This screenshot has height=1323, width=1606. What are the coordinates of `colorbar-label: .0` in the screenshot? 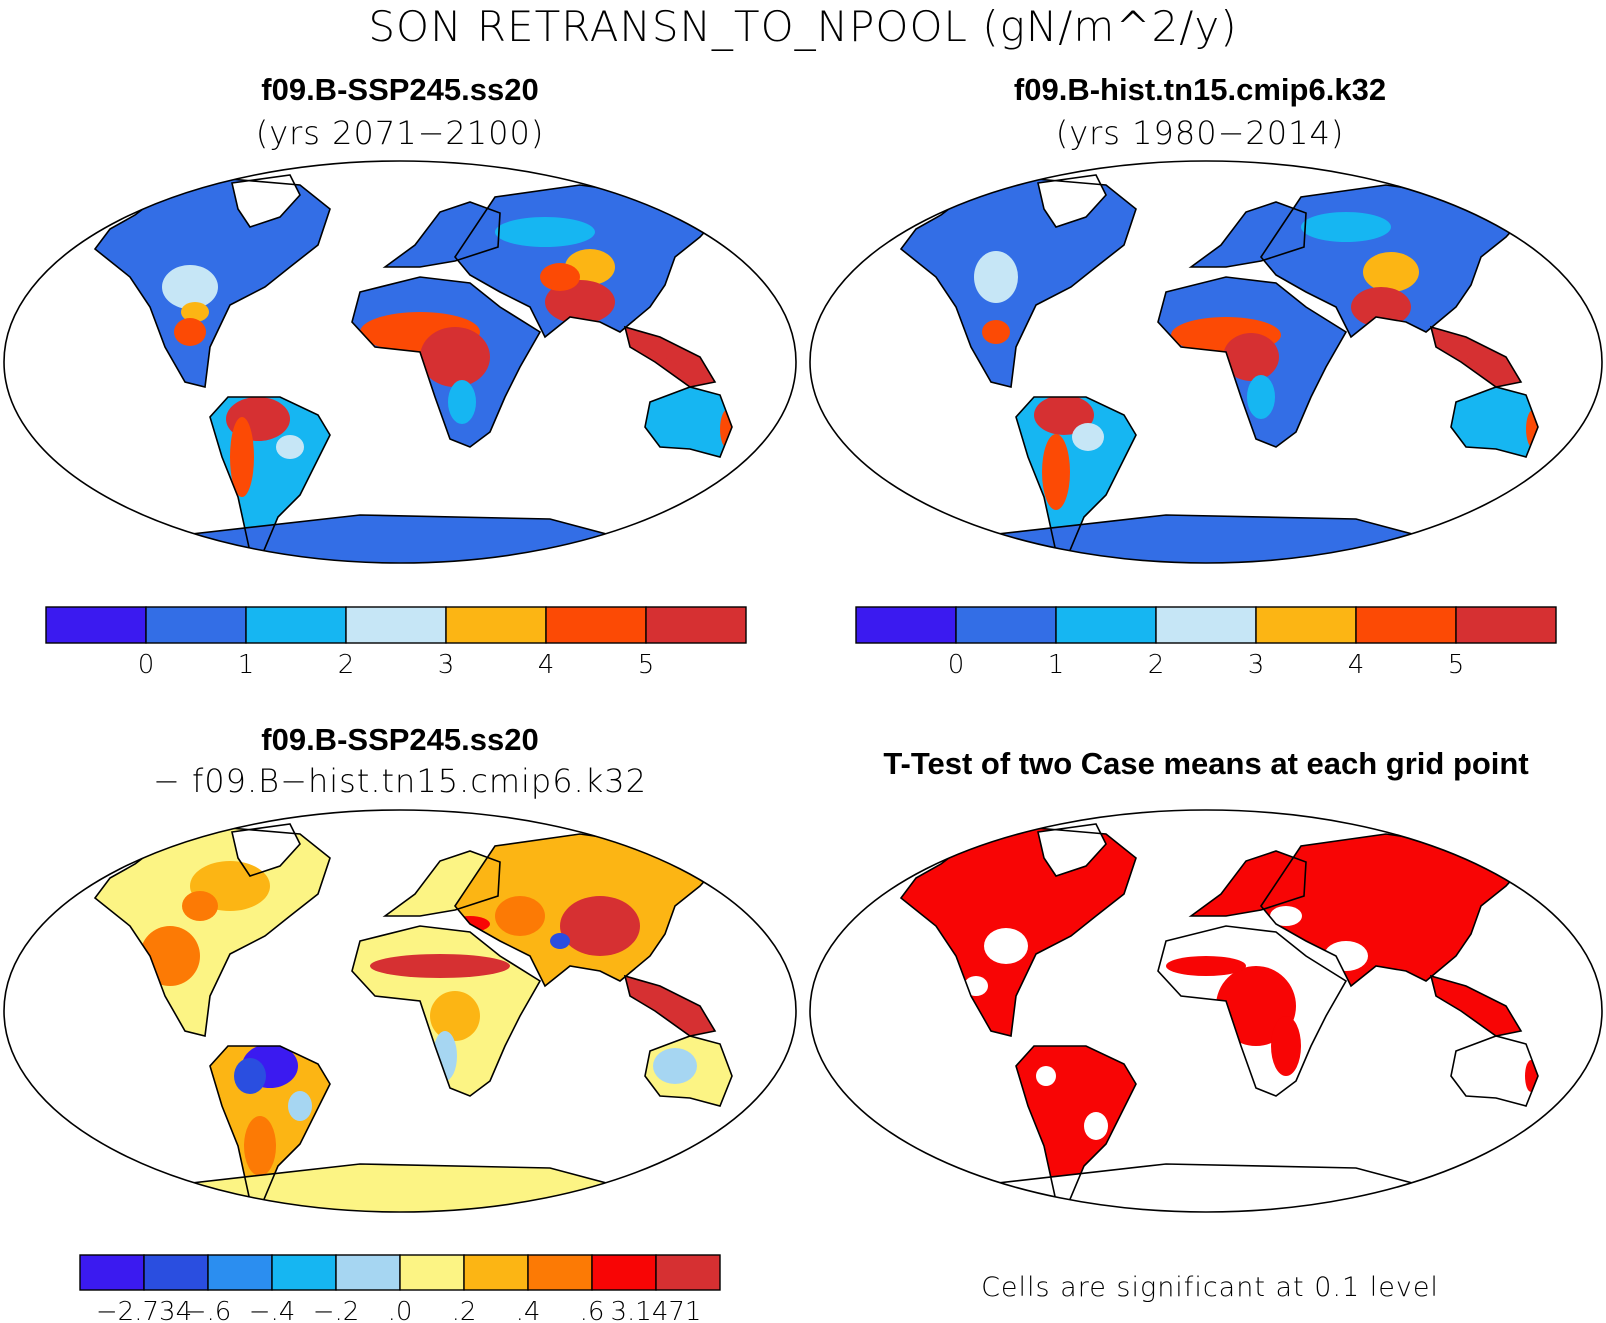 It's located at (400, 1310).